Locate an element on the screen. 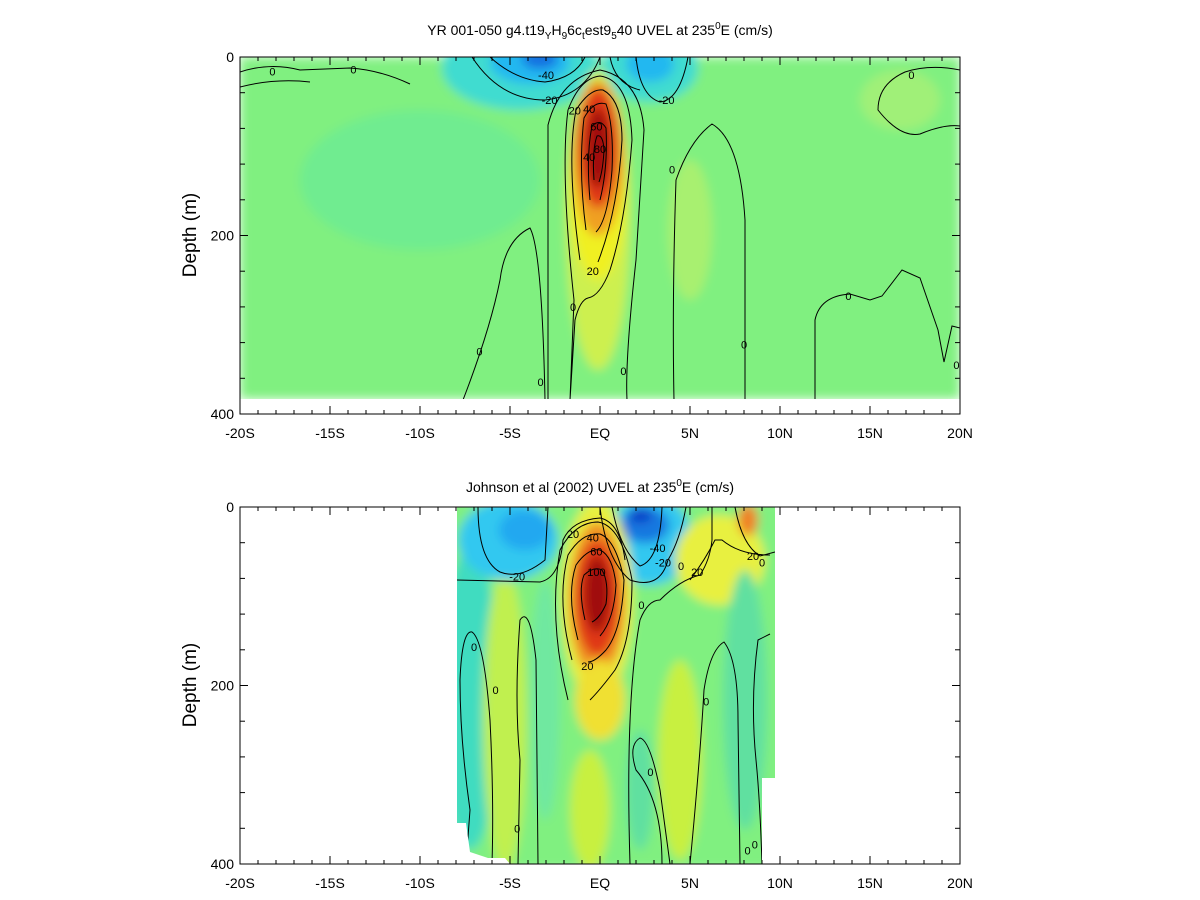  contour-label: 100 is located at coordinates (596, 573).